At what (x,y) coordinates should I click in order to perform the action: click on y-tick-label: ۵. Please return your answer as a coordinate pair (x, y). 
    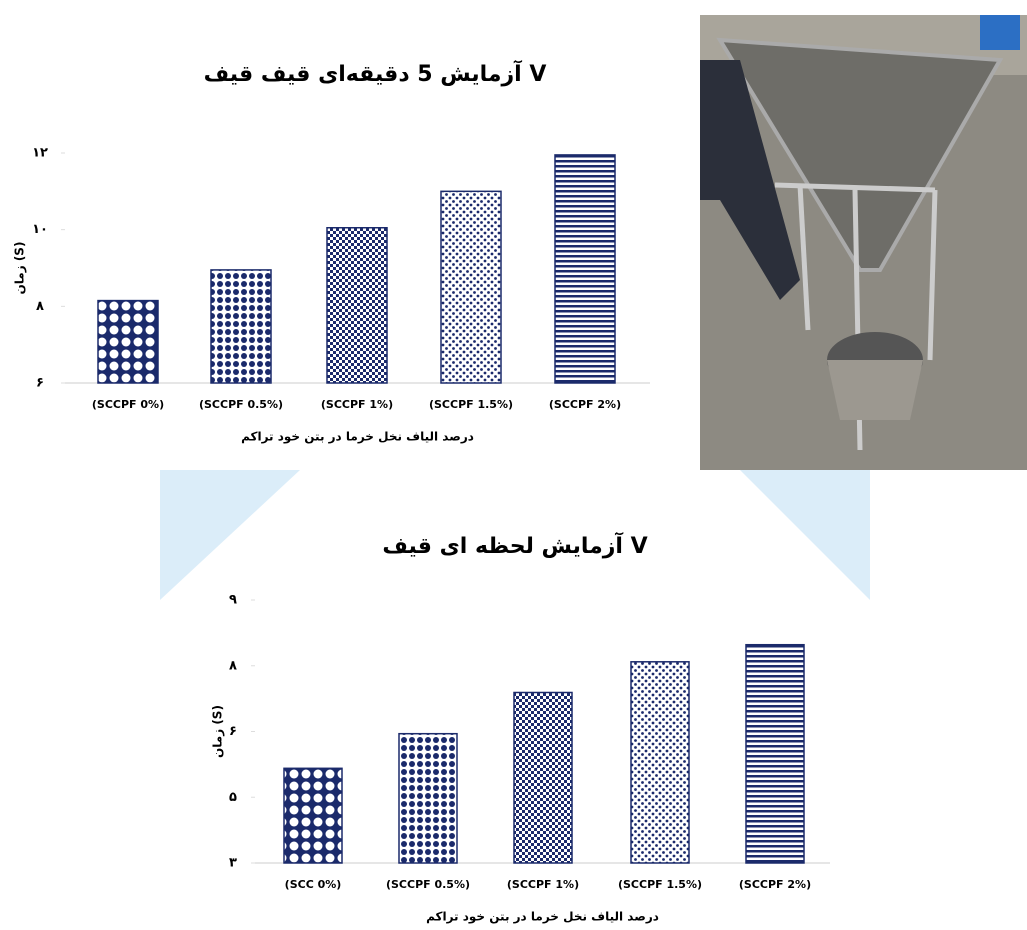
    Looking at the image, I should click on (233, 797).